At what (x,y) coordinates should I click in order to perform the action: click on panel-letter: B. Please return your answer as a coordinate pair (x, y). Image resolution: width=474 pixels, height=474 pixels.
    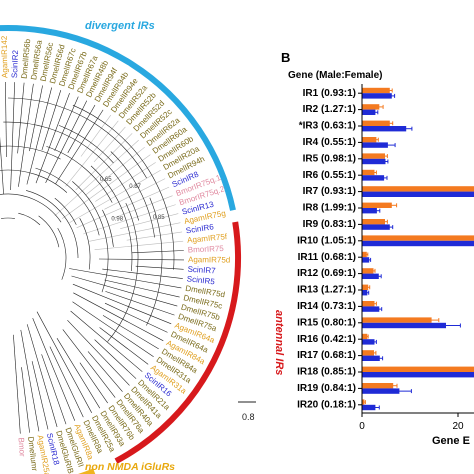
    Looking at the image, I should click on (285, 57).